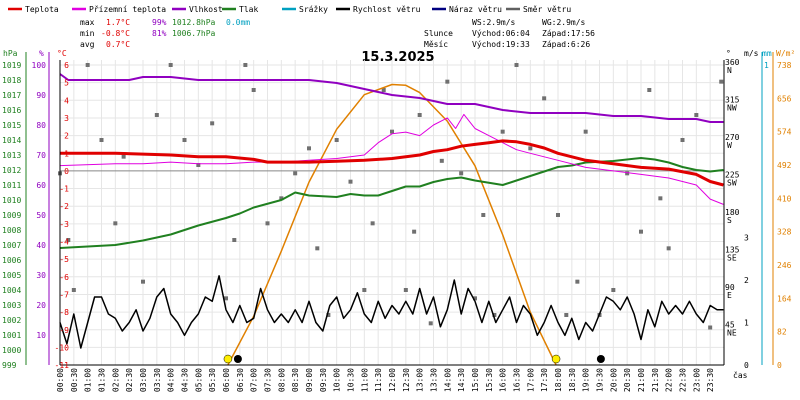 The width and height of the screenshot is (800, 400). Describe the element at coordinates (66, 118) in the screenshot. I see `degc-tick: 3` at that location.